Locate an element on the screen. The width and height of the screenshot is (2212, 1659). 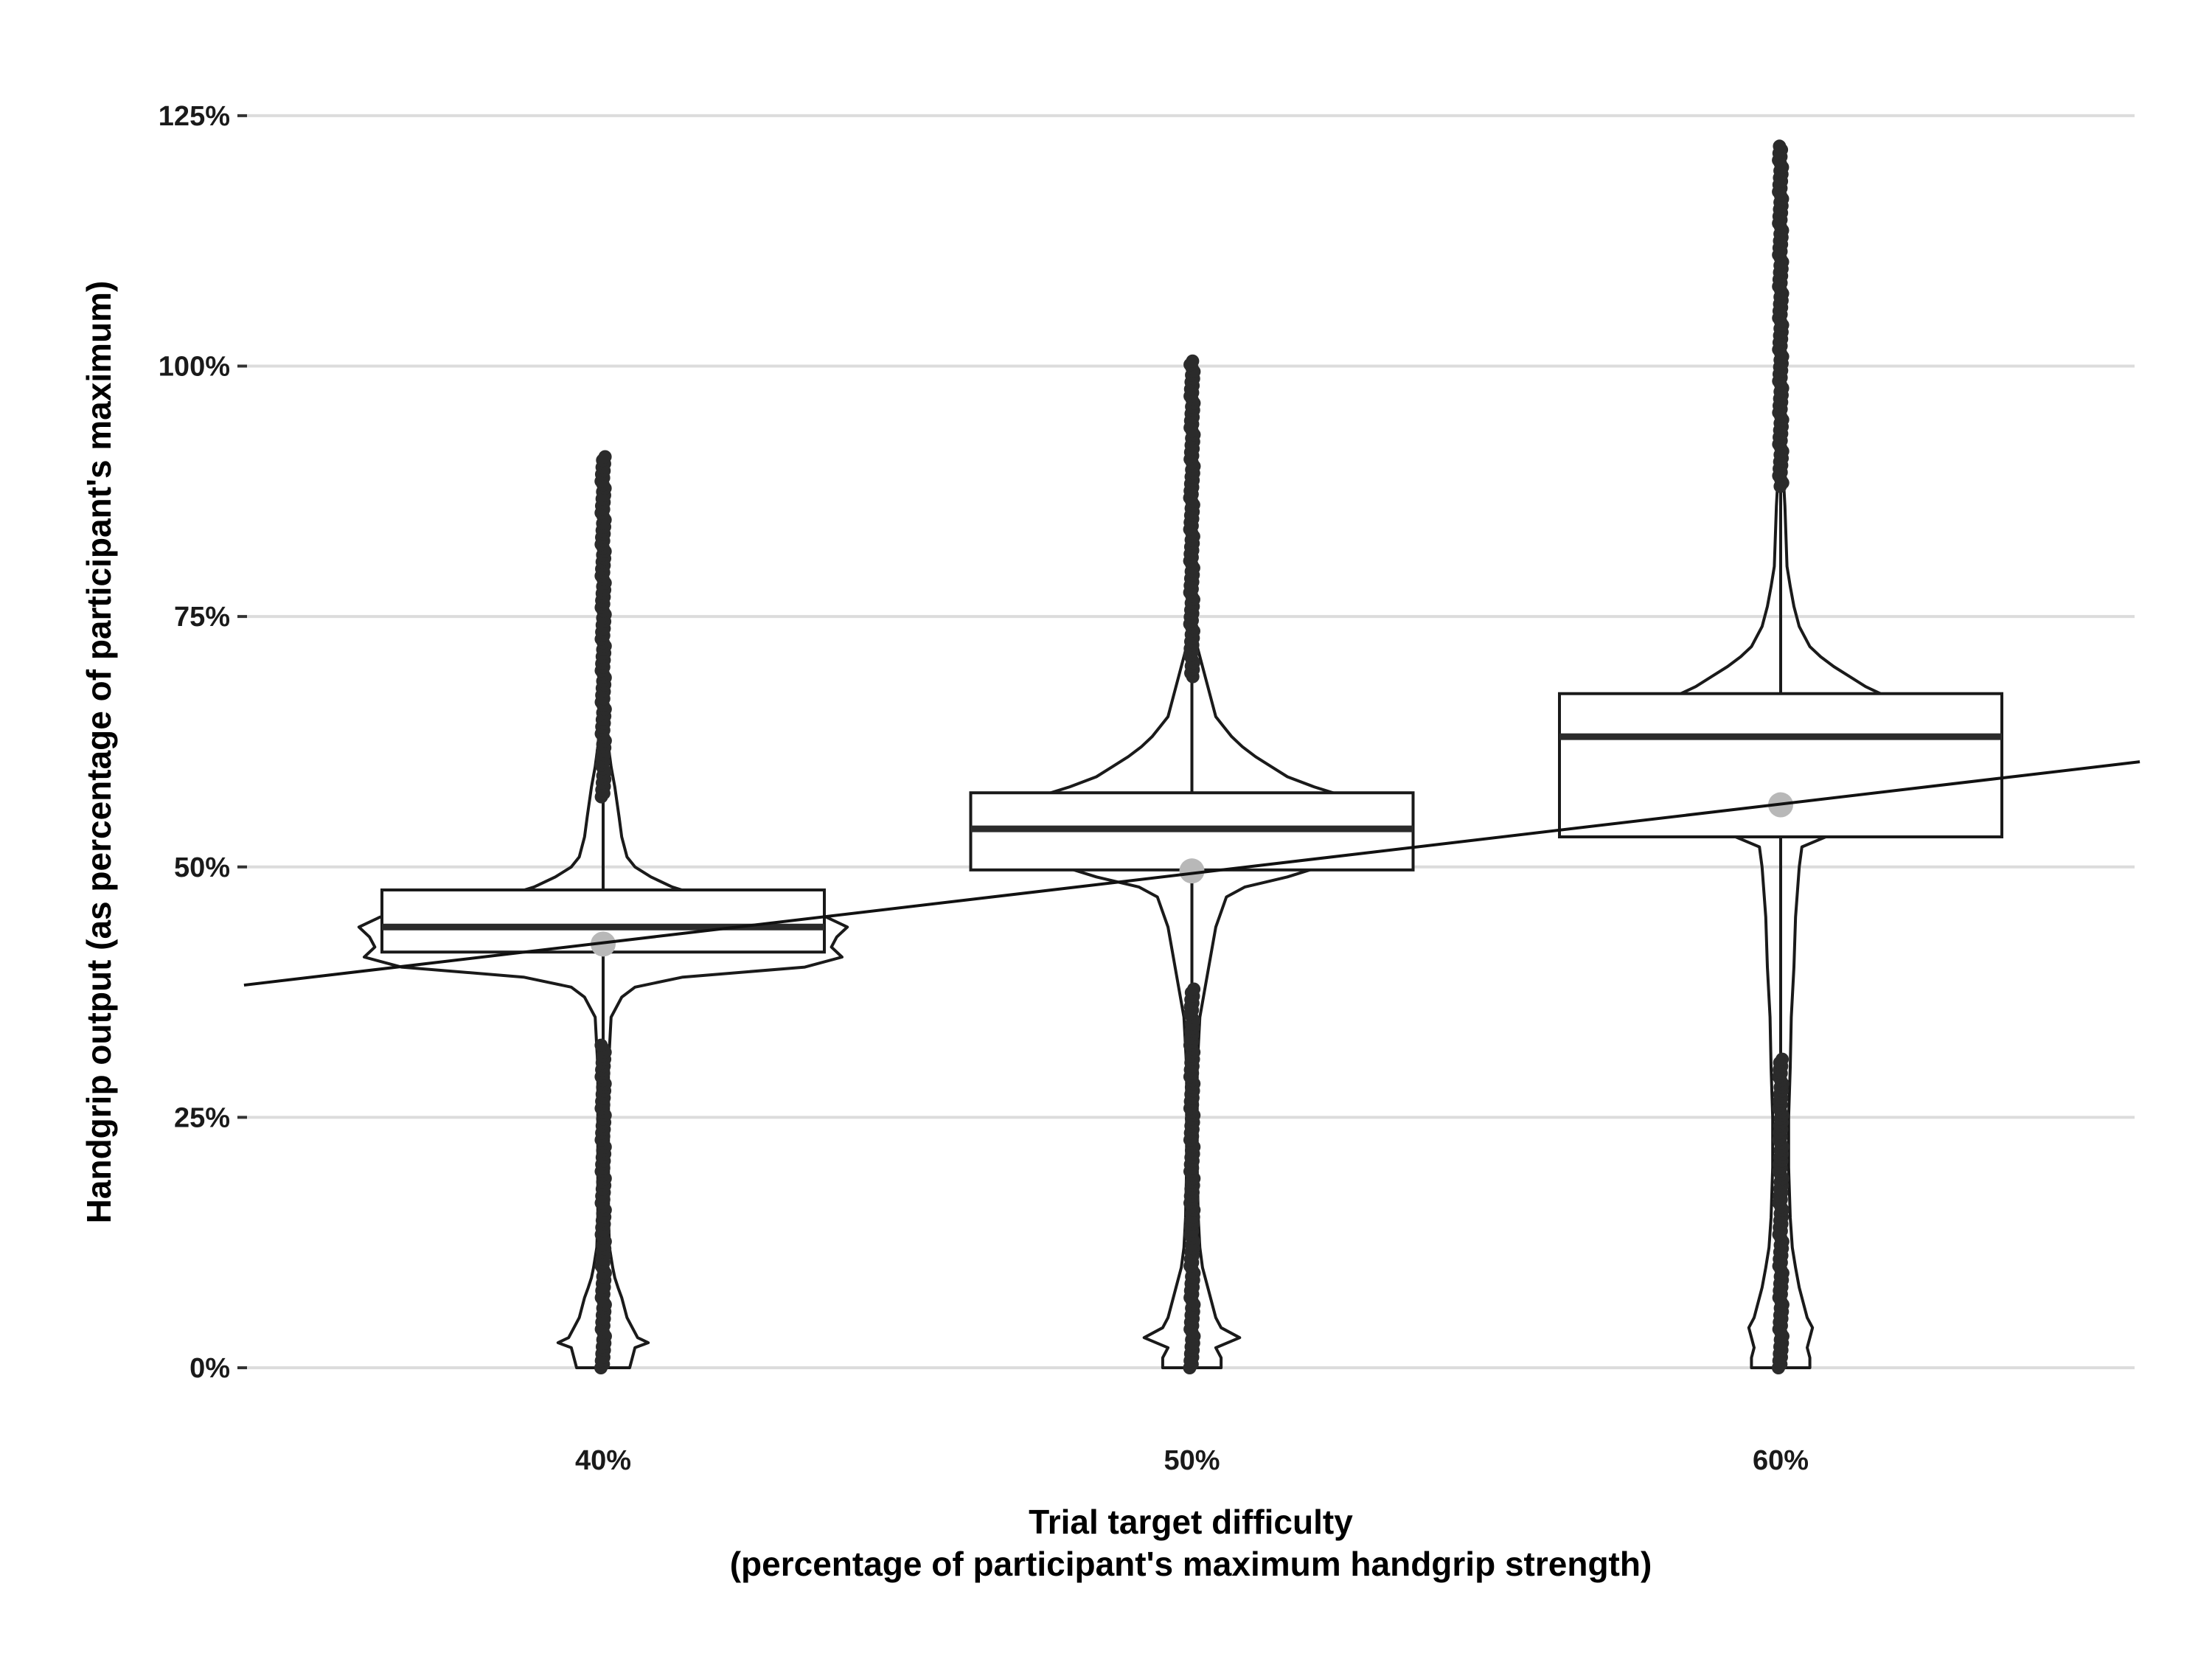
x-tick-label: 60% is located at coordinates (1781, 1460).